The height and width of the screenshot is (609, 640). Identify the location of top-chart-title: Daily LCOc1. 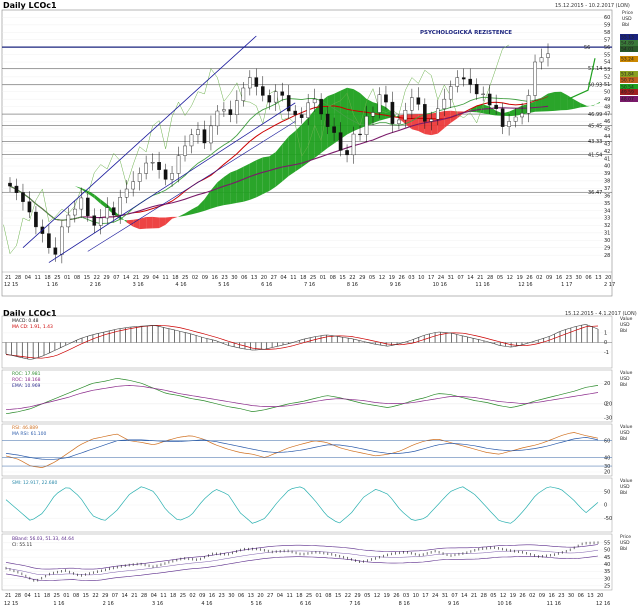
(30, 5).